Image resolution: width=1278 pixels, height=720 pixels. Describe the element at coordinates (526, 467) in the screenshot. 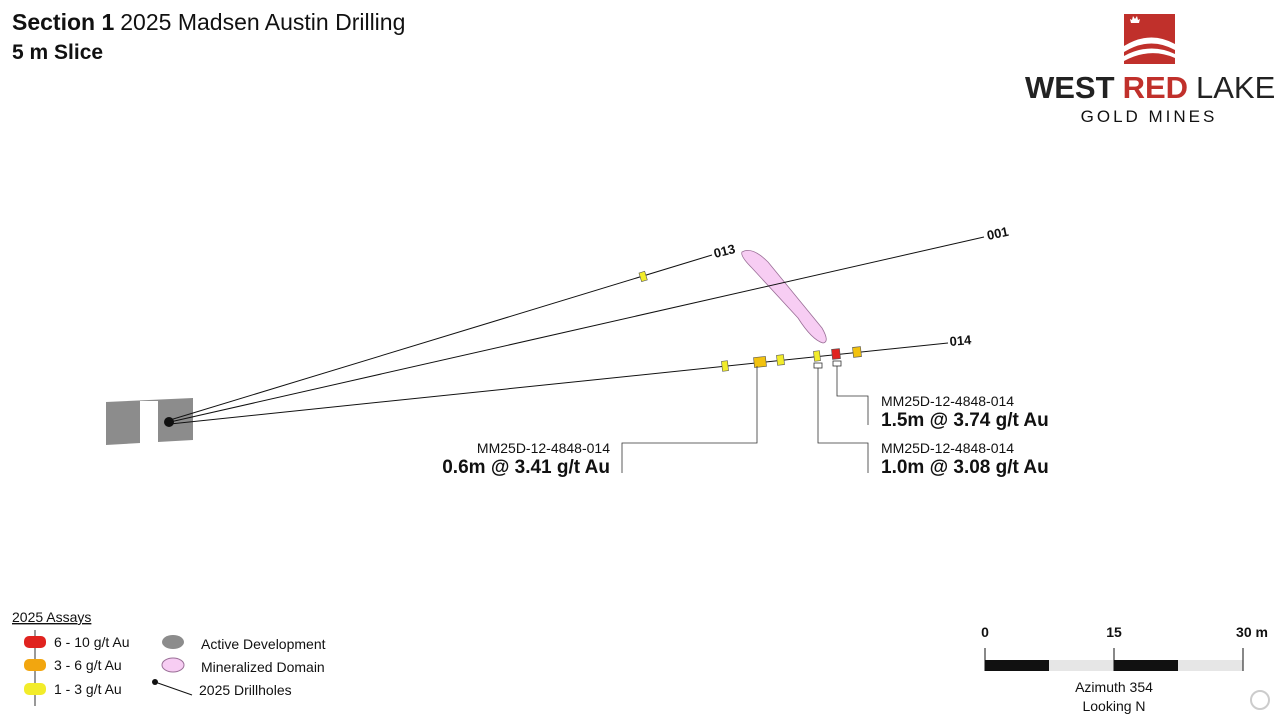

I see `intercept-result: 0.6m @ 3.41 g/t Au` at that location.